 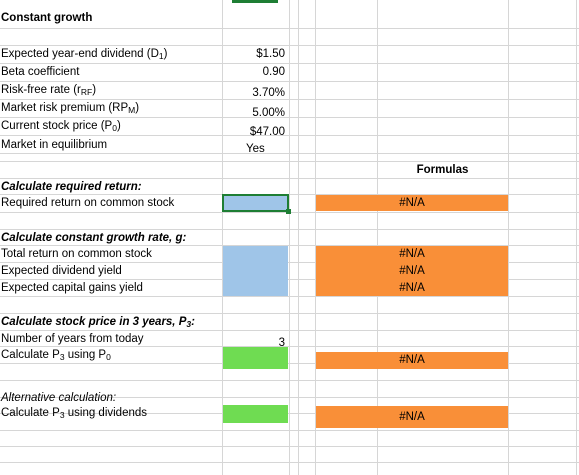 What do you see at coordinates (88, 203) in the screenshot?
I see `required-return-label: Required return on common stock` at bounding box center [88, 203].